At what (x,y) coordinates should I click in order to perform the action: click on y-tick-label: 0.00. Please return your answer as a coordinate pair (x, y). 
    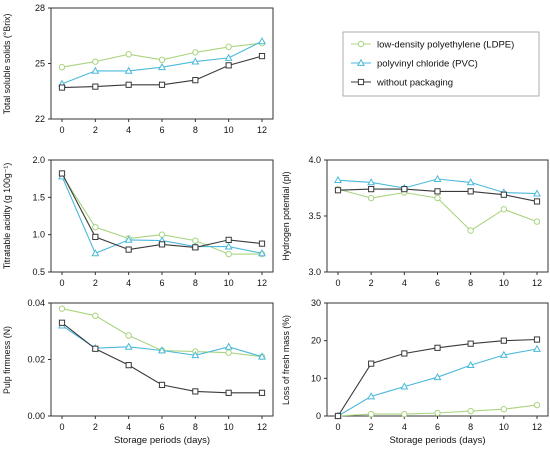
    Looking at the image, I should click on (36, 416).